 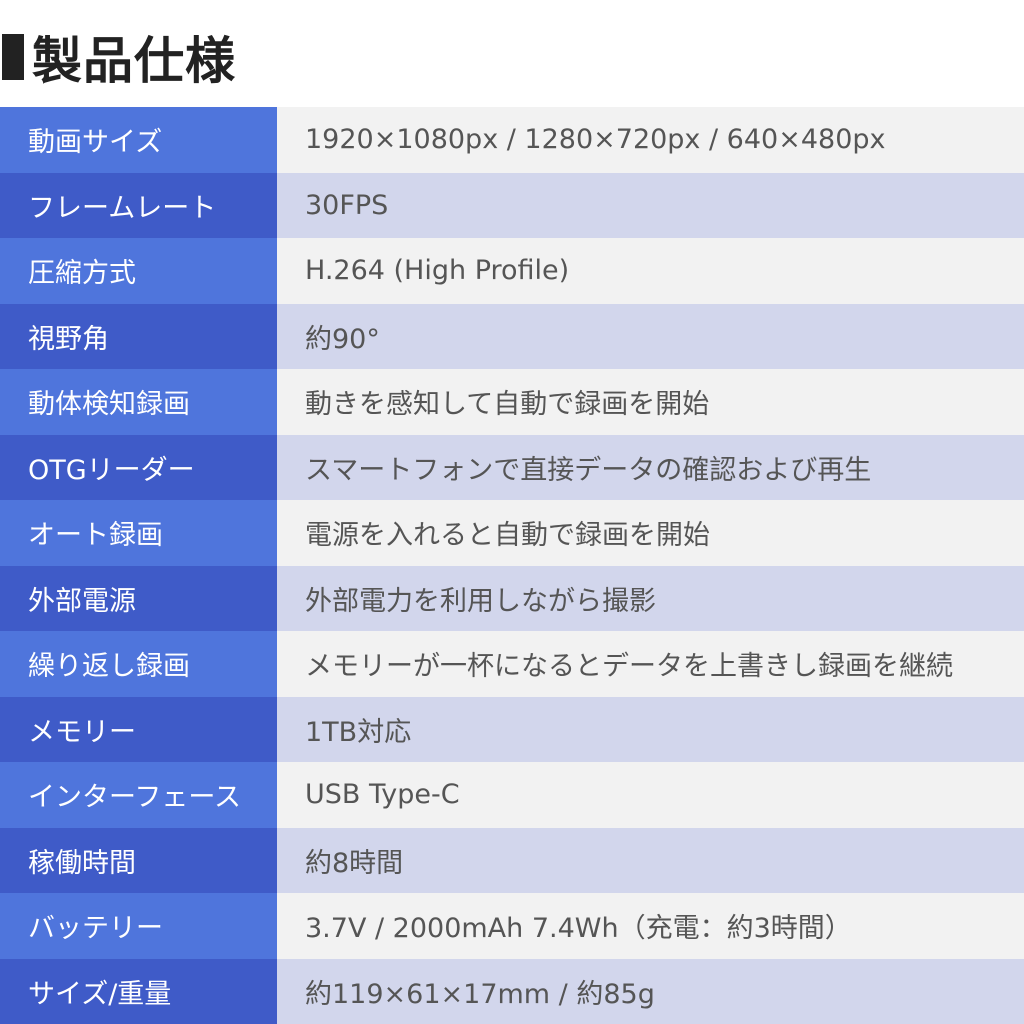 What do you see at coordinates (650, 533) in the screenshot?
I see `spec-value: 電源を入れると自動で録画を開始` at bounding box center [650, 533].